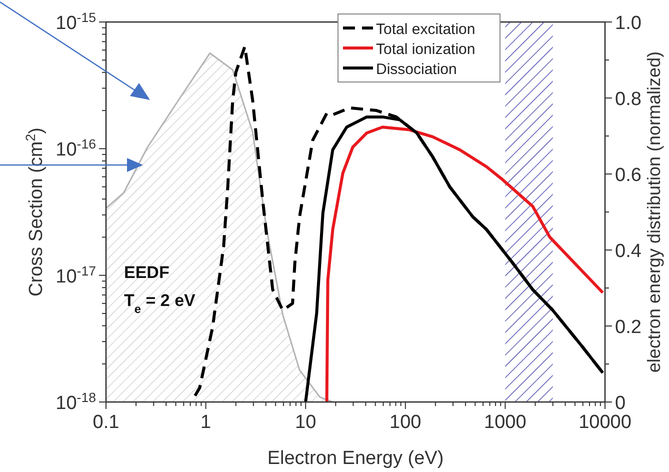 Image resolution: width=669 pixels, height=472 pixels. Describe the element at coordinates (628, 251) in the screenshot. I see `y2-tick-label: 0.4` at that location.